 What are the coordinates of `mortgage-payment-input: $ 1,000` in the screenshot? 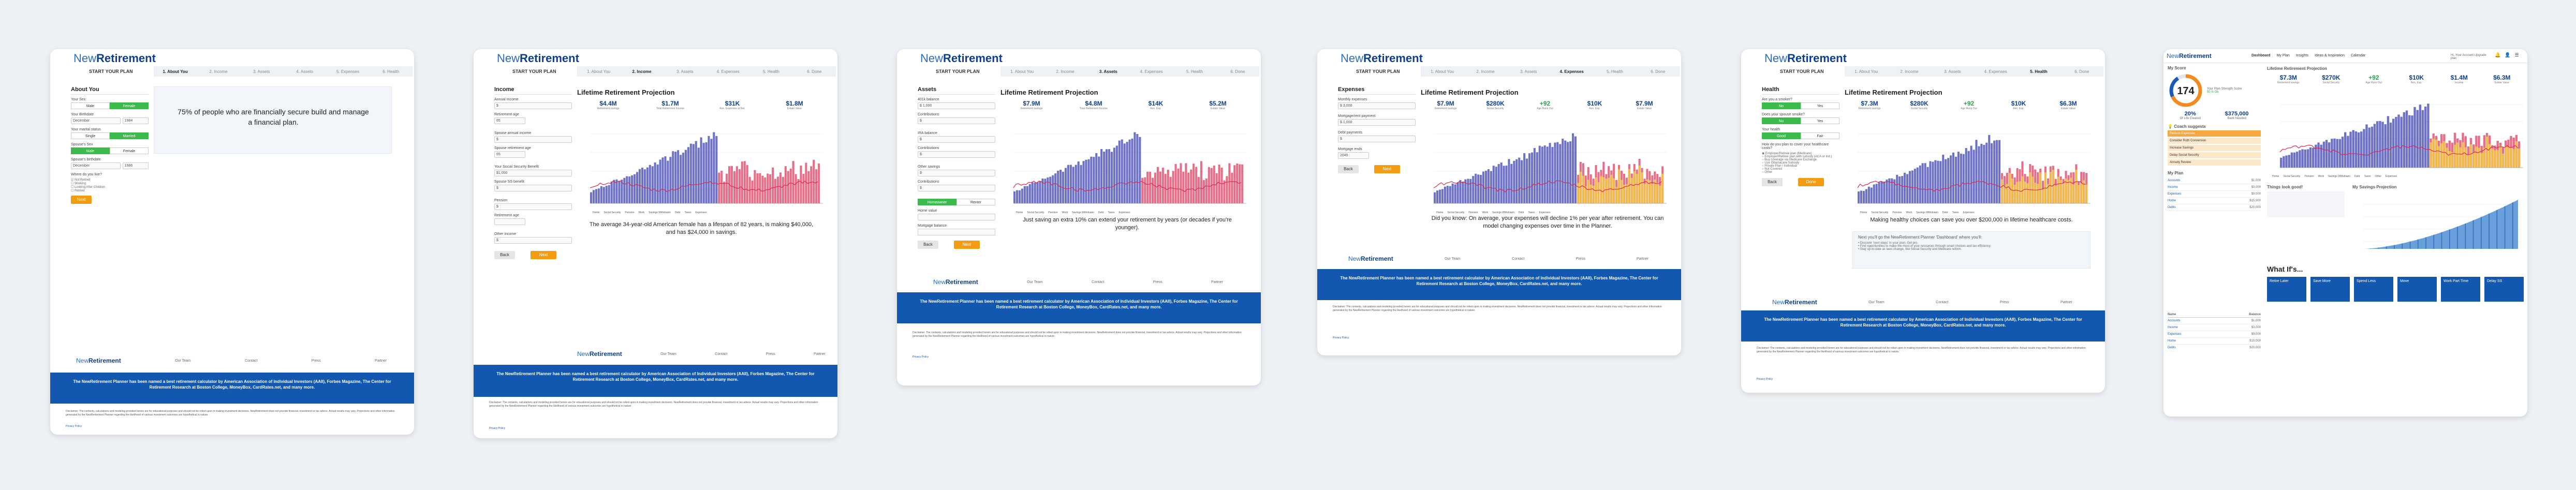 It's located at (1377, 122).